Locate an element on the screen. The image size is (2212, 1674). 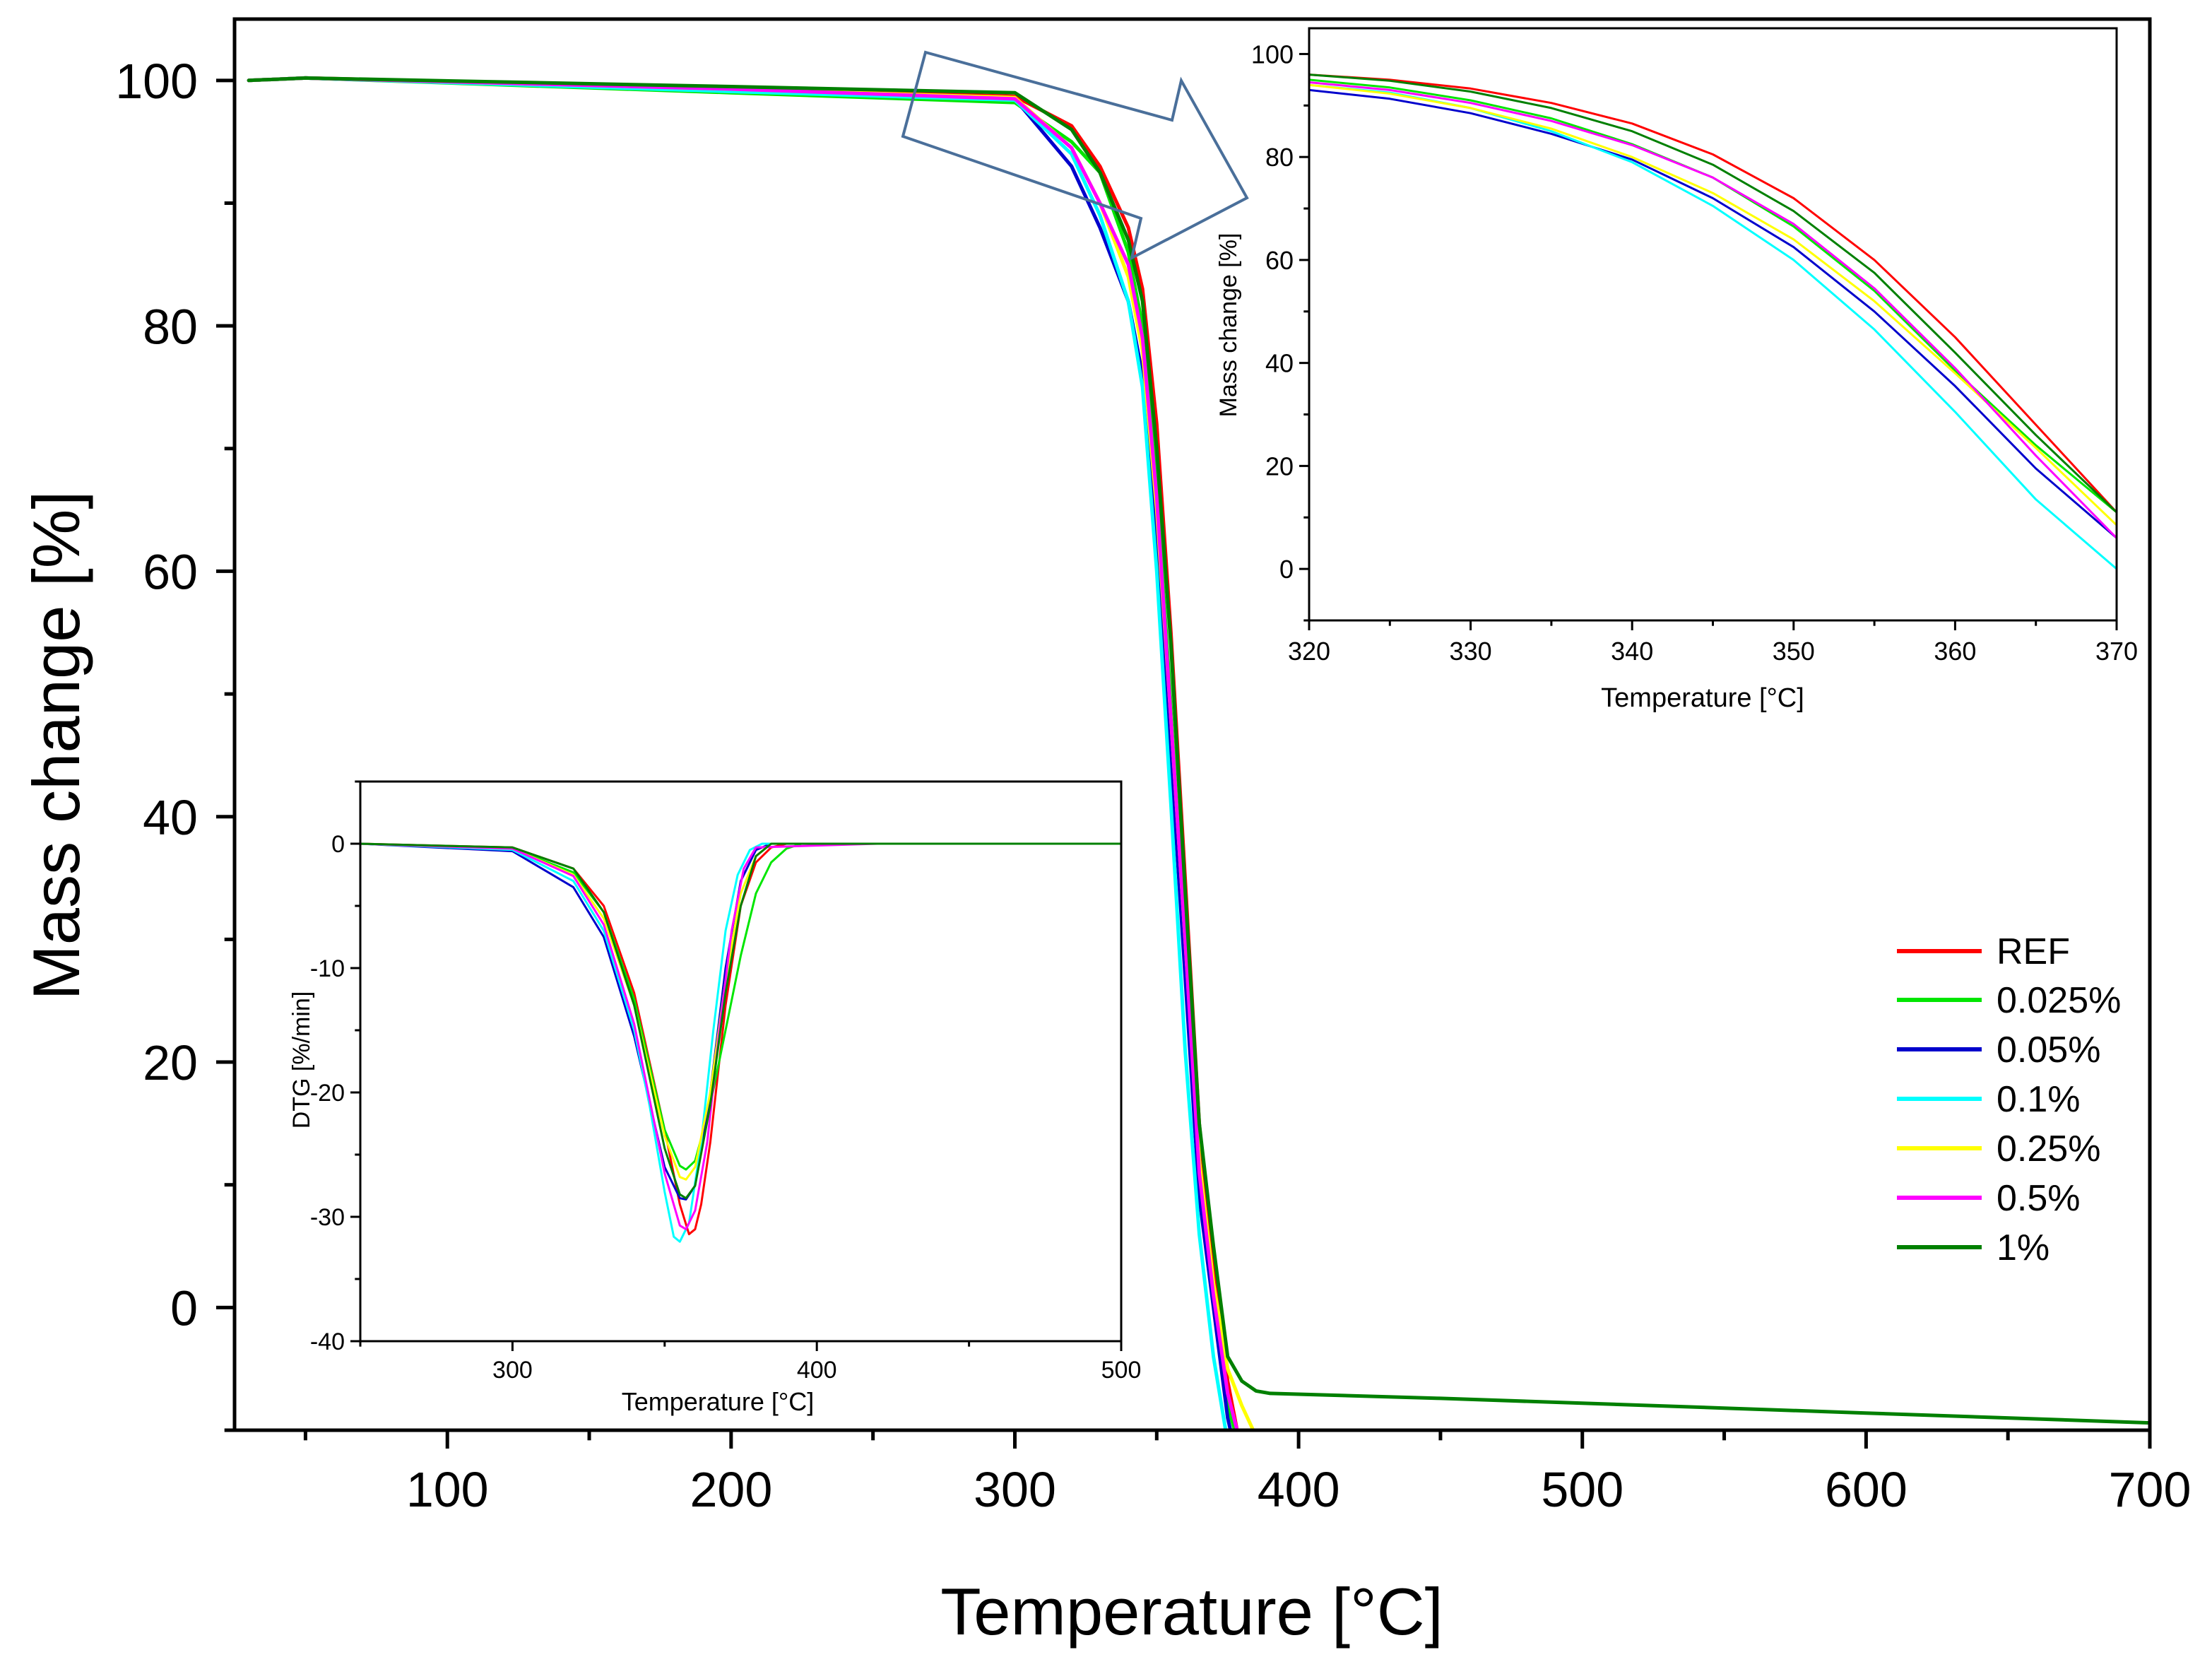
x-tick-label: 330 is located at coordinates (1471, 651).